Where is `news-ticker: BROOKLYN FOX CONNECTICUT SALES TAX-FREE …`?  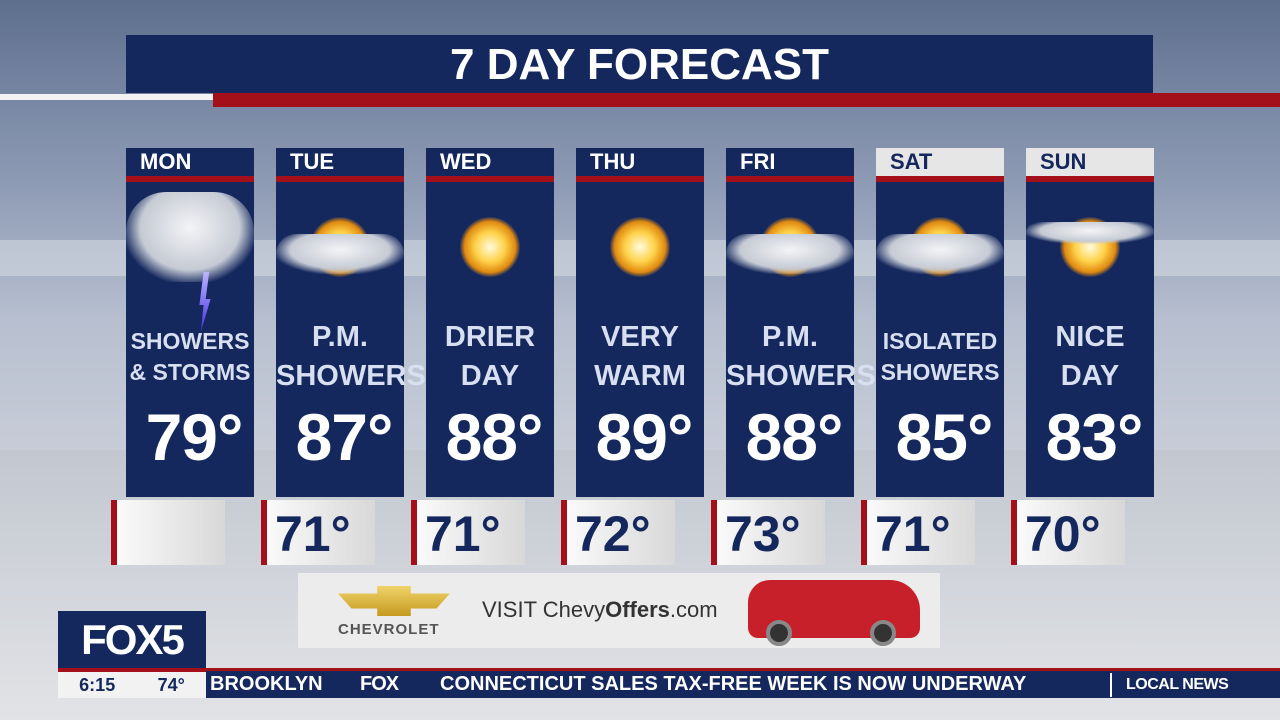 news-ticker: BROOKLYN FOX CONNECTICUT SALES TAX-FREE … is located at coordinates (743, 683).